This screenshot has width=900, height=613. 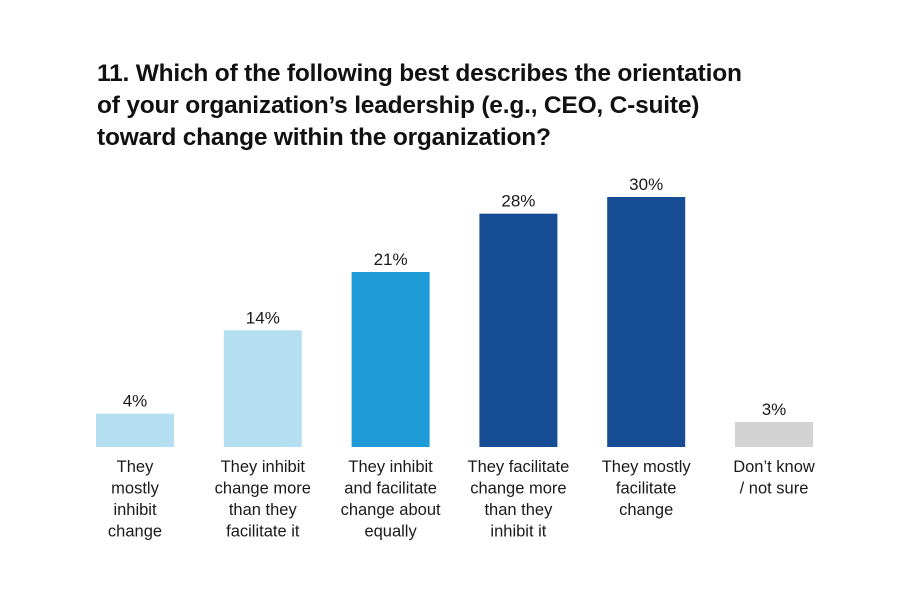 I want to click on category-label: They mostly inhibit change, so click(x=135, y=499).